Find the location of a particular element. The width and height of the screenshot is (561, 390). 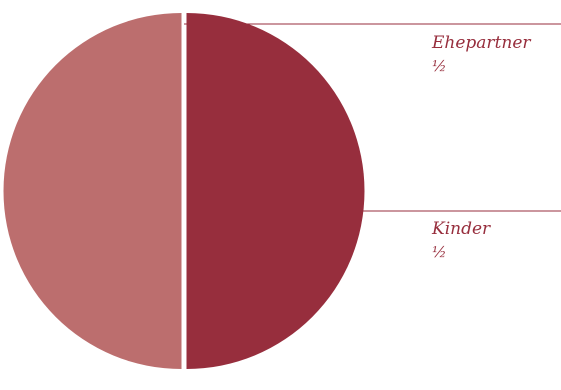

slice-value-ehepartner: ½ is located at coordinates (439, 66).